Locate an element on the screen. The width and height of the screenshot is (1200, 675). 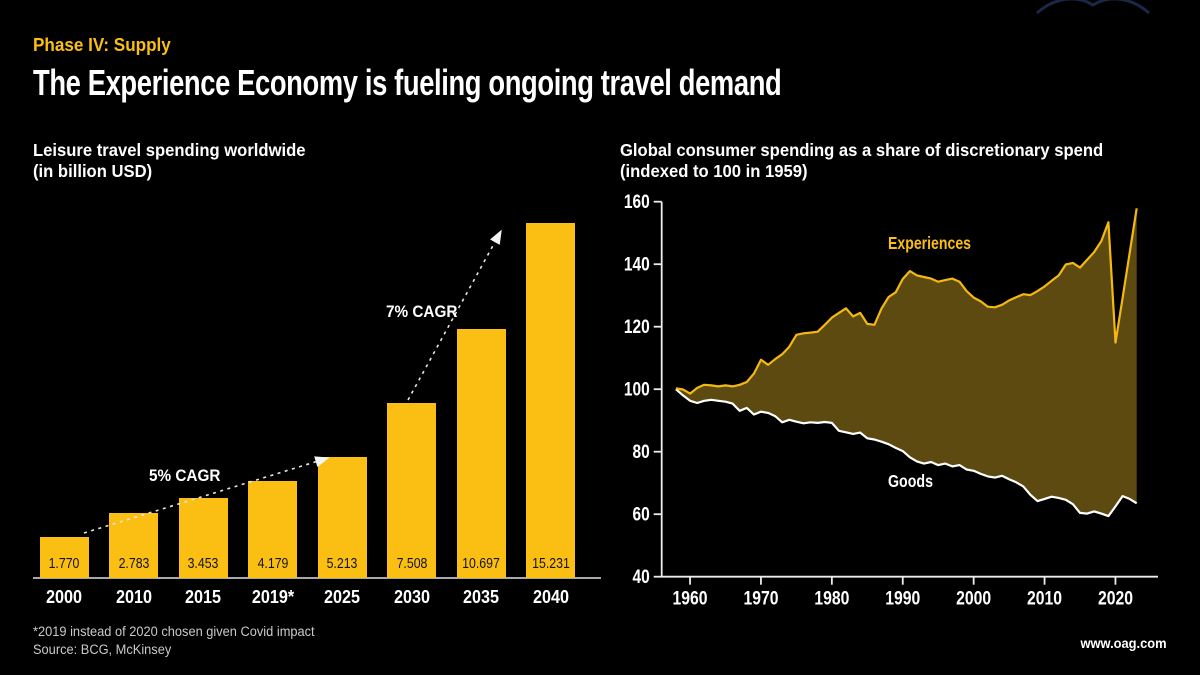
experiences-series-label: Experiences is located at coordinates (929, 243).